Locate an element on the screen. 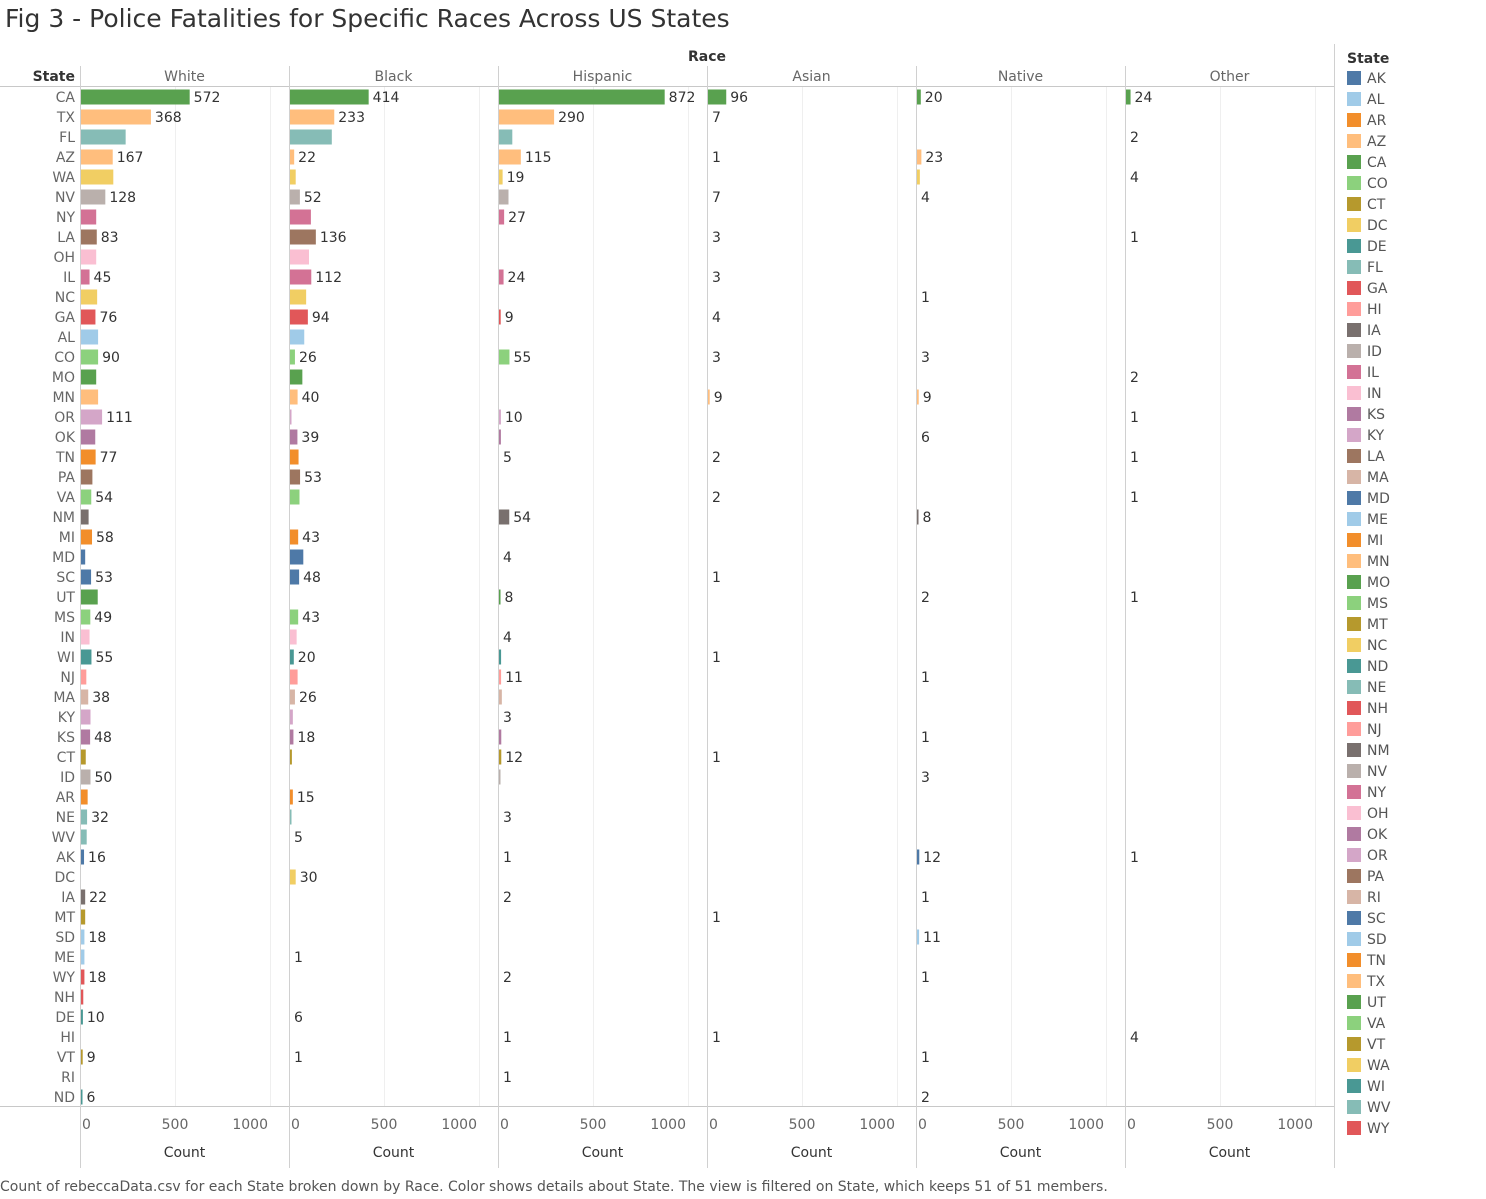  legend-item-nd: ND is located at coordinates (1368, 667).